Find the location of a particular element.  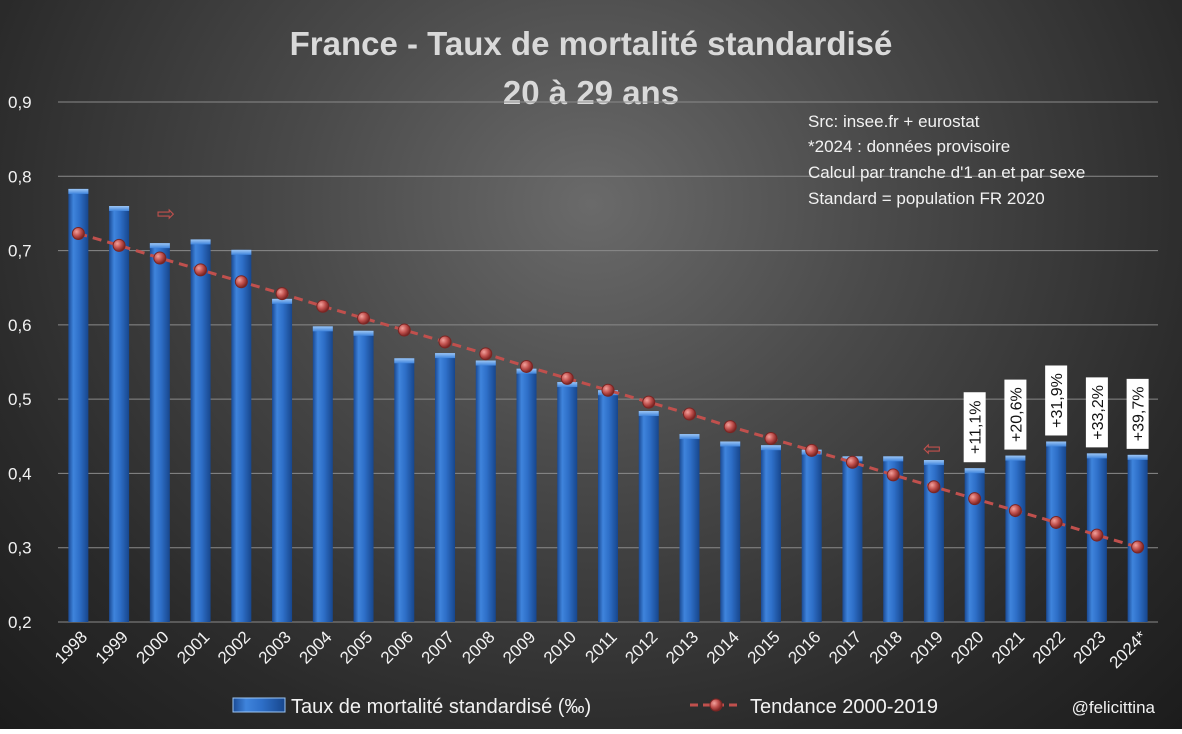

trend-point-2009 is located at coordinates (527, 366).